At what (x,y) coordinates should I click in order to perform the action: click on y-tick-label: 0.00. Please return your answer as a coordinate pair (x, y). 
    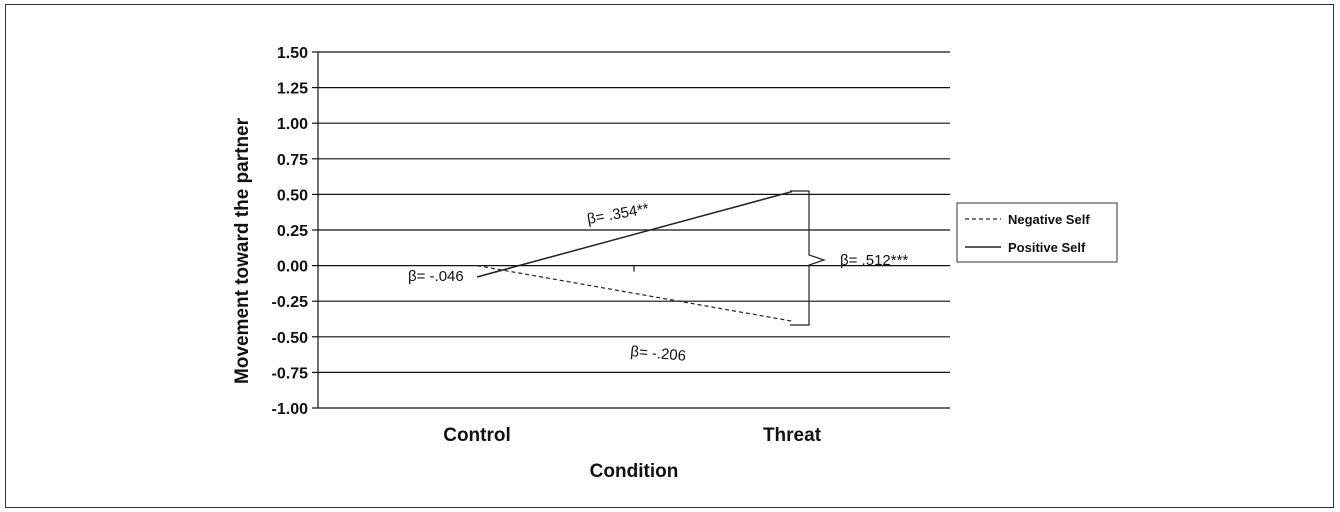
    Looking at the image, I should click on (292, 267).